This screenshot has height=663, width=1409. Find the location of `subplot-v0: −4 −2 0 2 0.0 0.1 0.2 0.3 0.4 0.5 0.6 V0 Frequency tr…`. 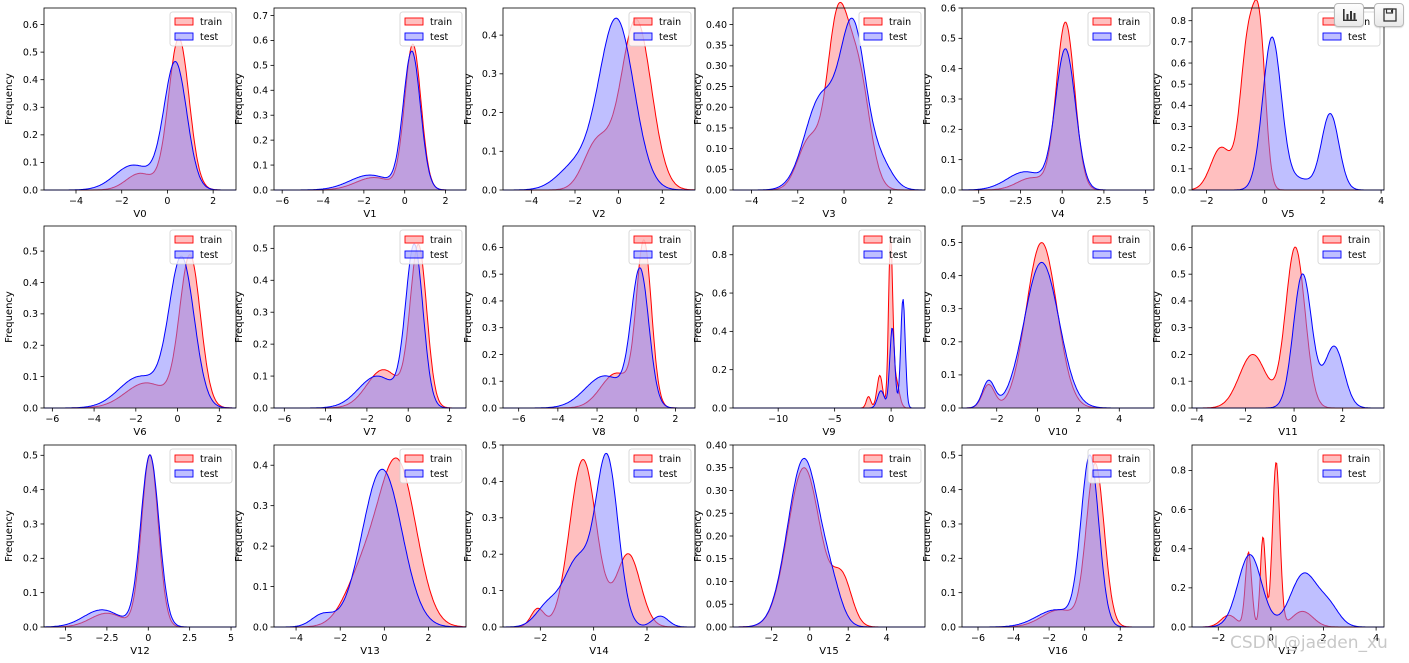

subplot-v0: −4 −2 0 2 0.0 0.1 0.2 0.3 0.4 0.5 0.6 V0 Frequency tr… is located at coordinates (120, 113).